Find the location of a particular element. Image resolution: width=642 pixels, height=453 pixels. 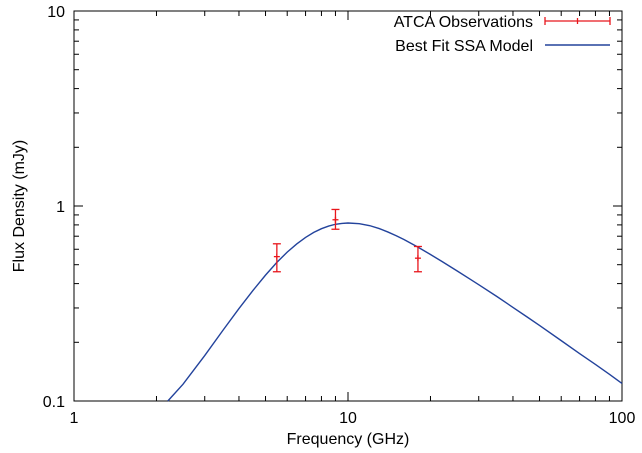

legend-marker-observations is located at coordinates (577, 21).